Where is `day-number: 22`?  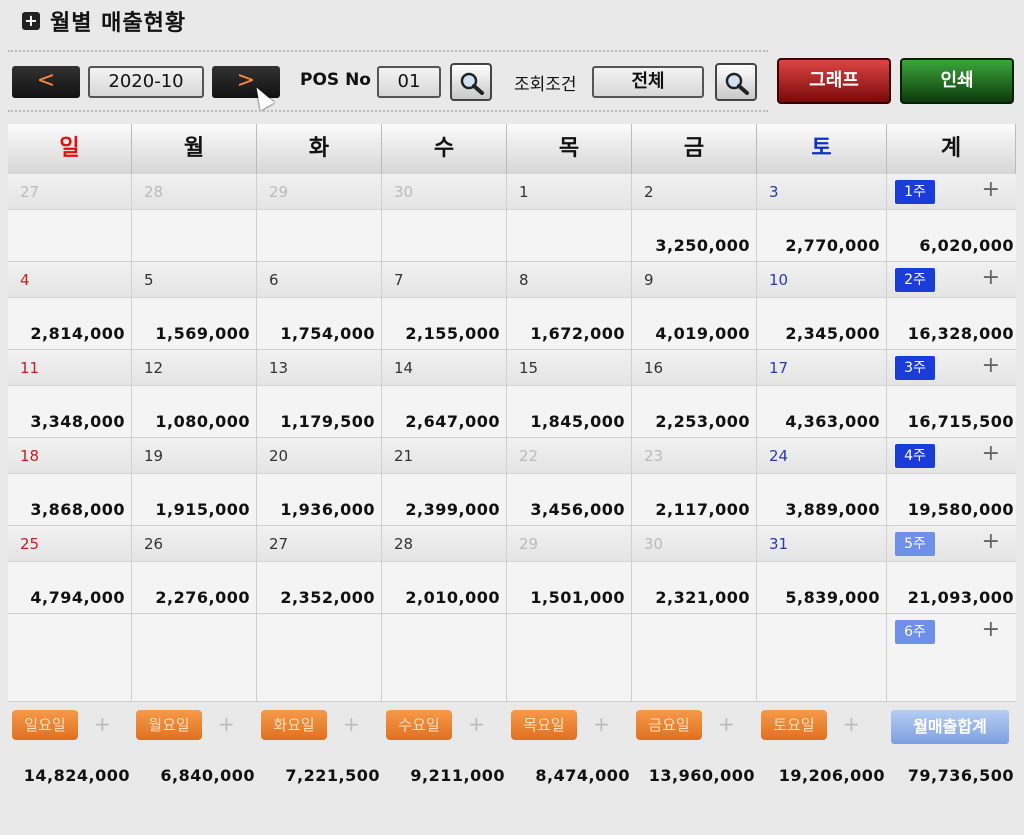 day-number: 22 is located at coordinates (569, 456).